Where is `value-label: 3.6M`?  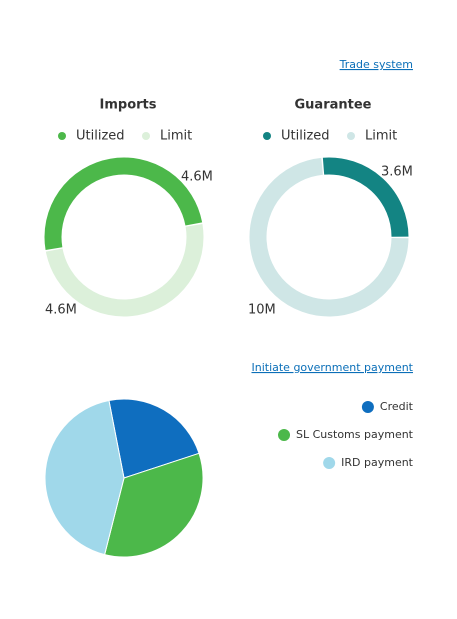
value-label: 3.6M is located at coordinates (397, 172).